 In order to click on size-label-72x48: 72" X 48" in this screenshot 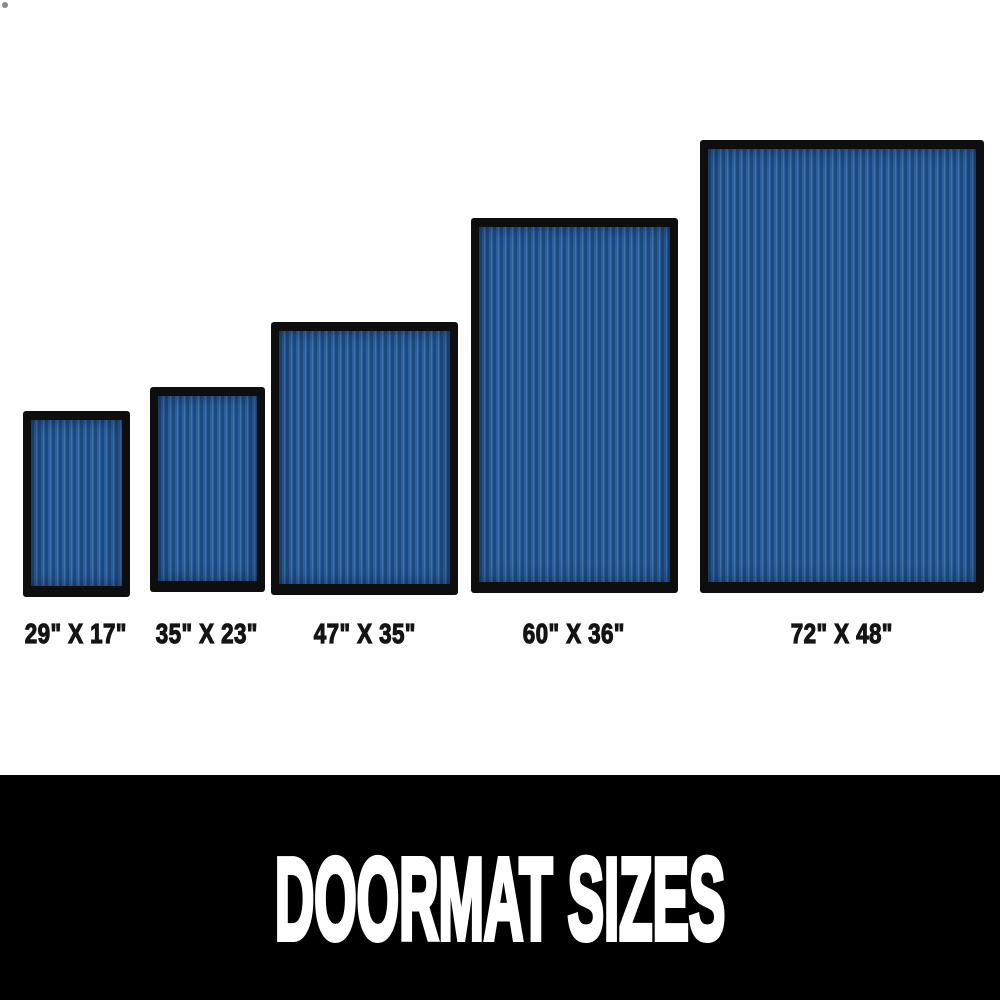, I will do `click(842, 633)`.